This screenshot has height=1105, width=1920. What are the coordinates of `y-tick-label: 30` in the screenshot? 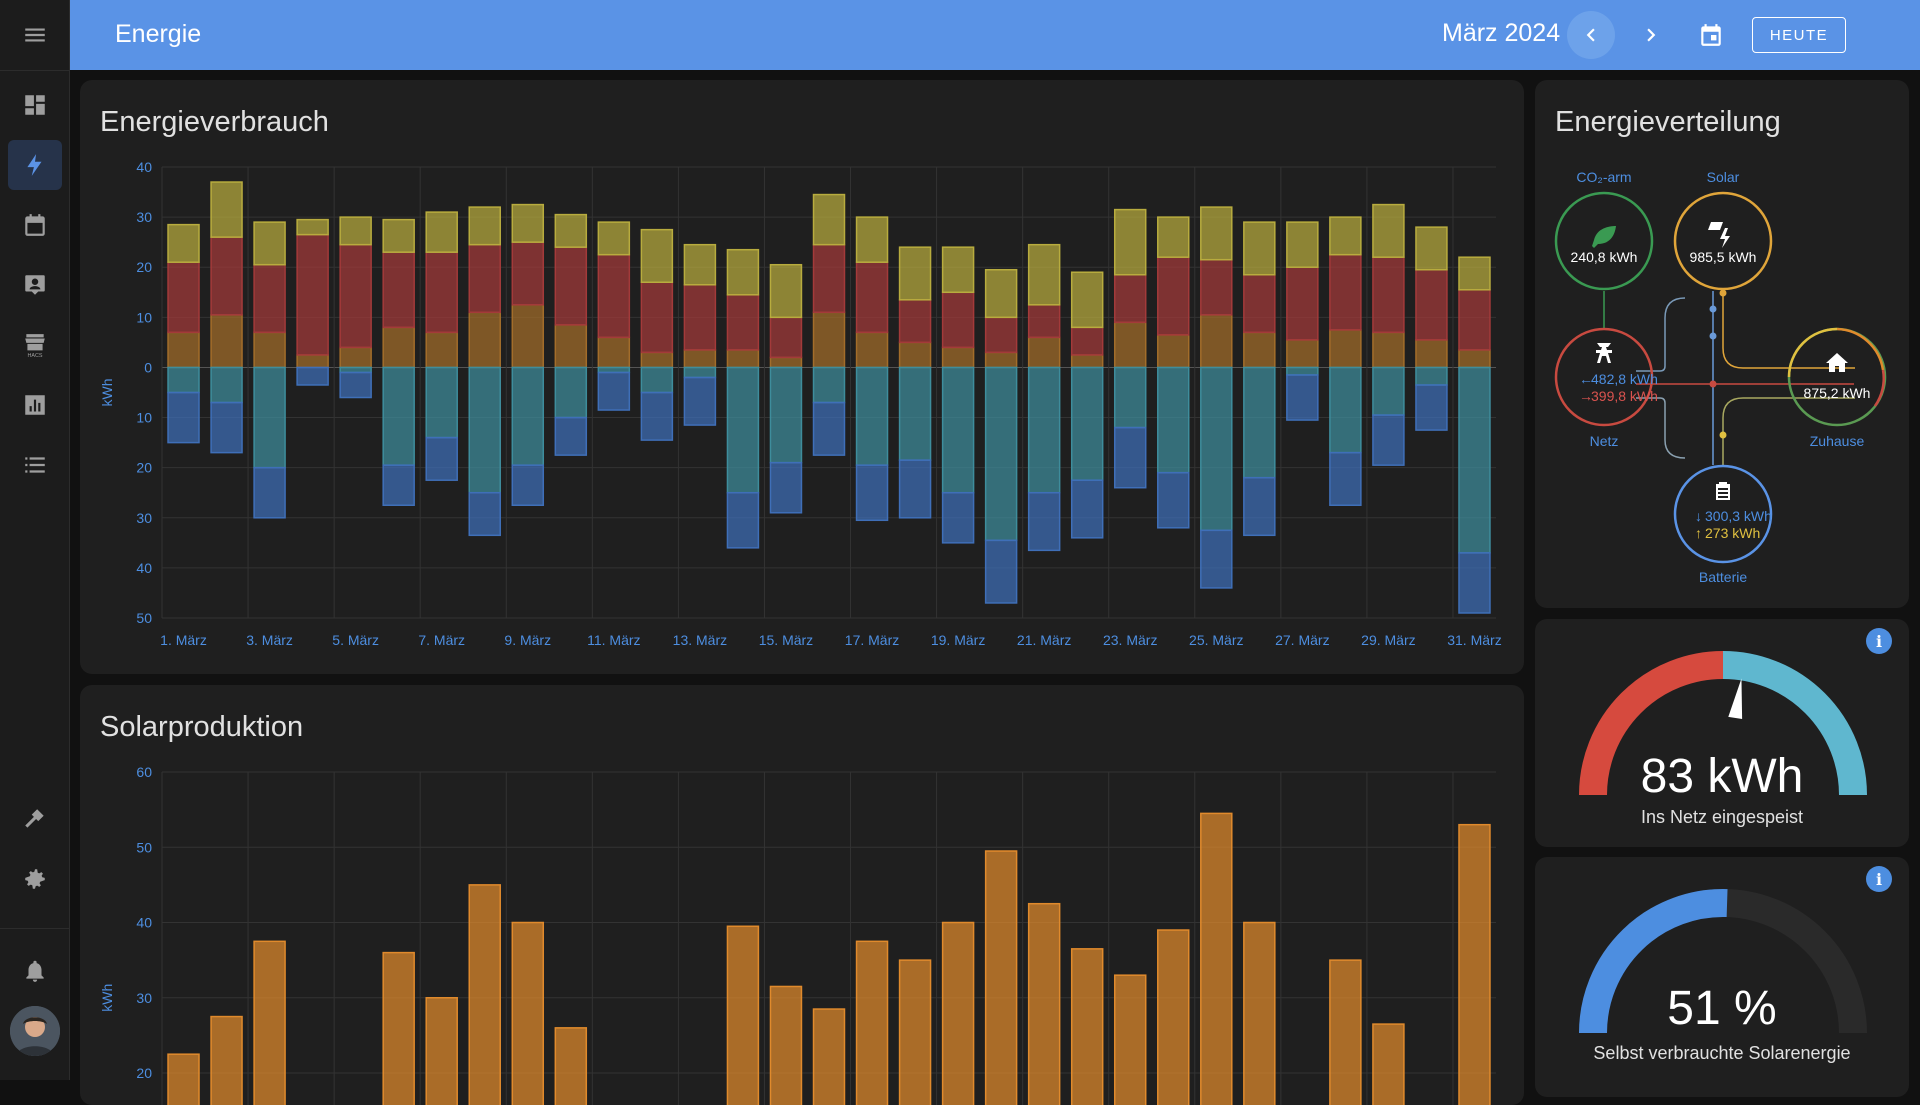 It's located at (144, 518).